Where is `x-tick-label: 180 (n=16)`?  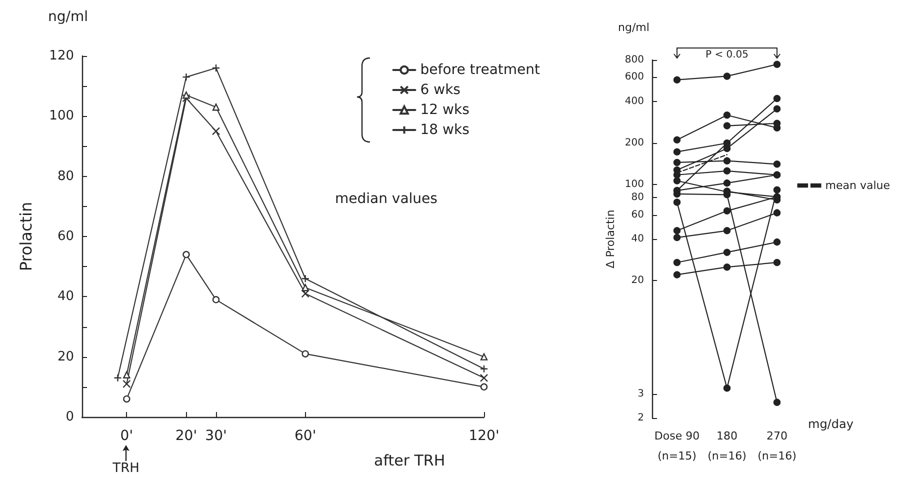
x-tick-label: 180 (n=16) is located at coordinates (727, 446).